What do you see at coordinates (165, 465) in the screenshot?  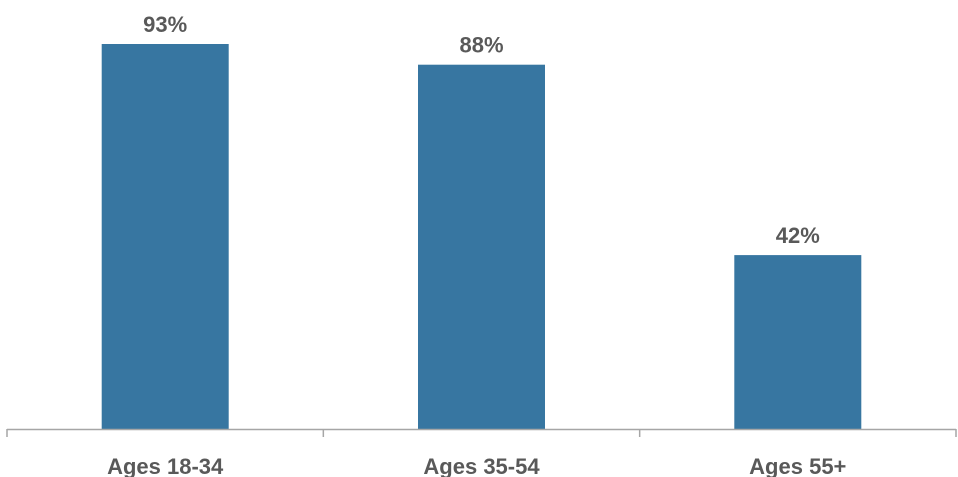 I see `category-label-1: Ages 18-34` at bounding box center [165, 465].